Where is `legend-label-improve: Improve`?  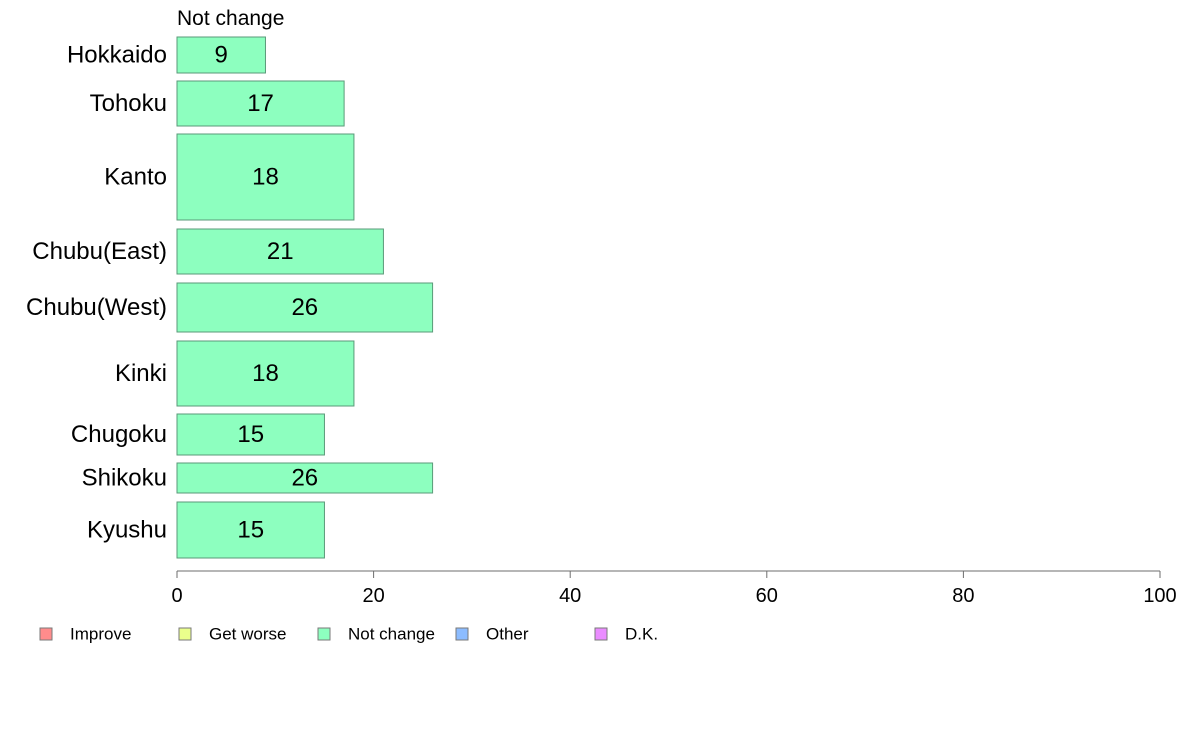 legend-label-improve: Improve is located at coordinates (100, 634).